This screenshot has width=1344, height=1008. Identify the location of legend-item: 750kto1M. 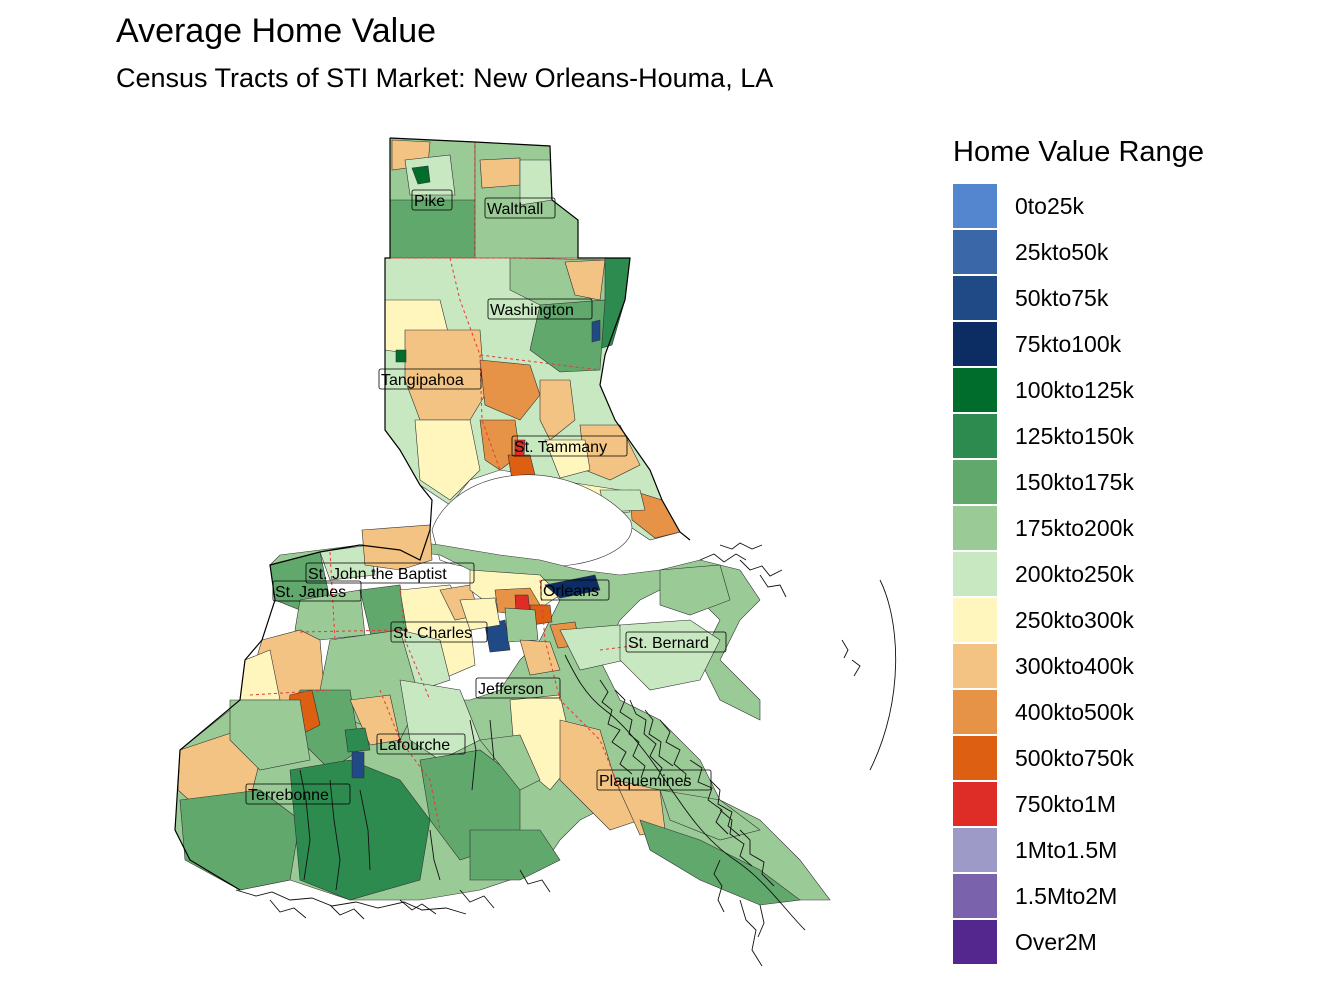
(1078, 804).